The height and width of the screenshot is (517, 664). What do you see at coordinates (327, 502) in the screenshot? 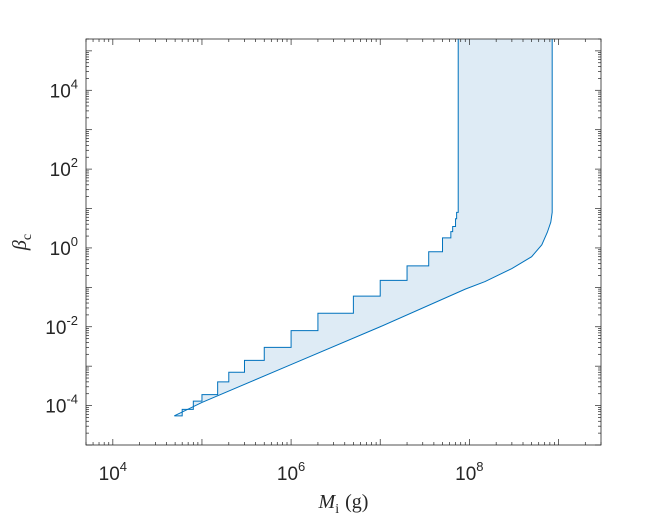
I see `x-axis-symbol: M` at bounding box center [327, 502].